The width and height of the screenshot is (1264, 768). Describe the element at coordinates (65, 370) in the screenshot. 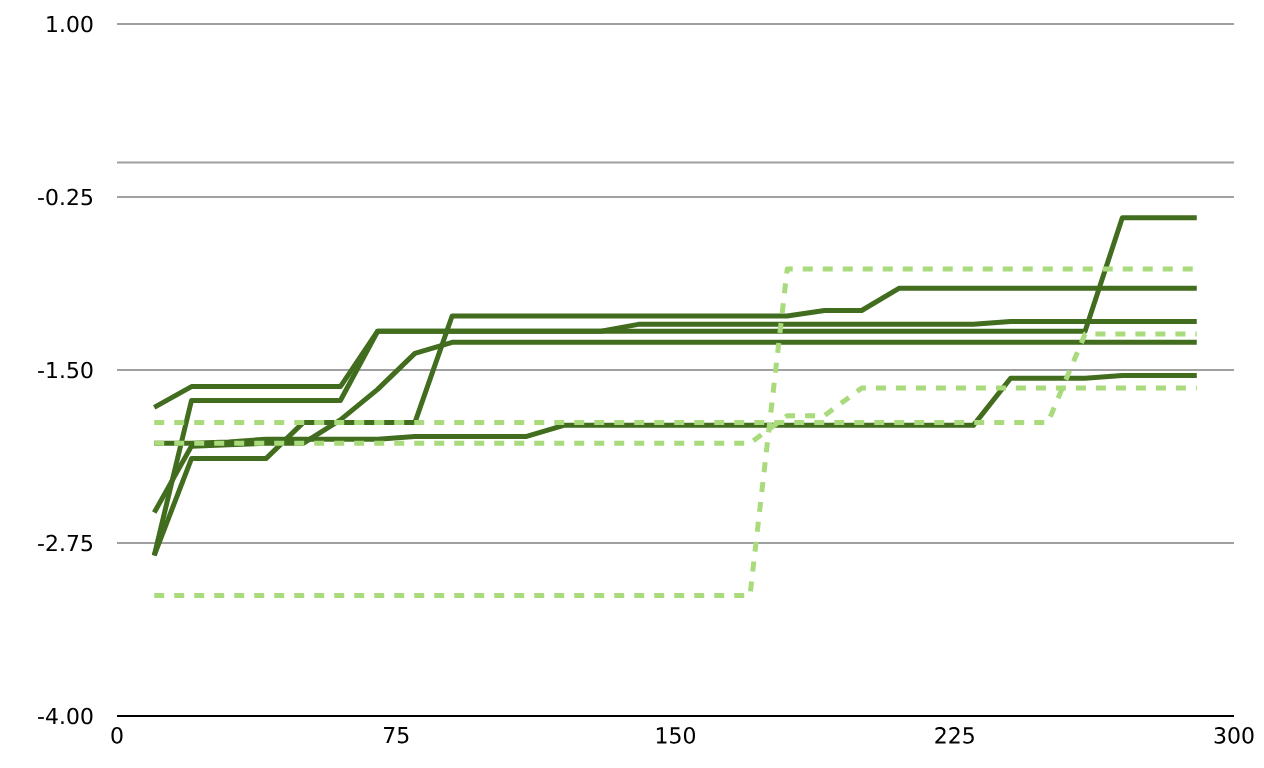

I see `y-tick-label: -1.50` at that location.